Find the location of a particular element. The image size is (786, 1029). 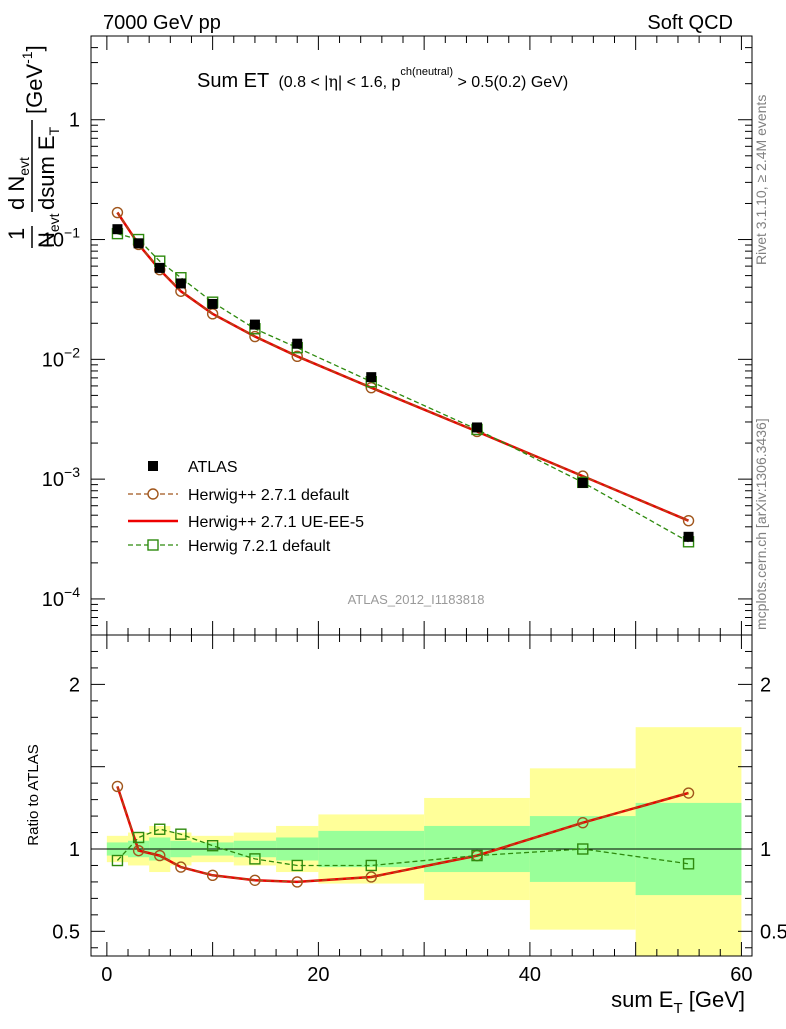

legend-marker-circle is located at coordinates (153, 494).